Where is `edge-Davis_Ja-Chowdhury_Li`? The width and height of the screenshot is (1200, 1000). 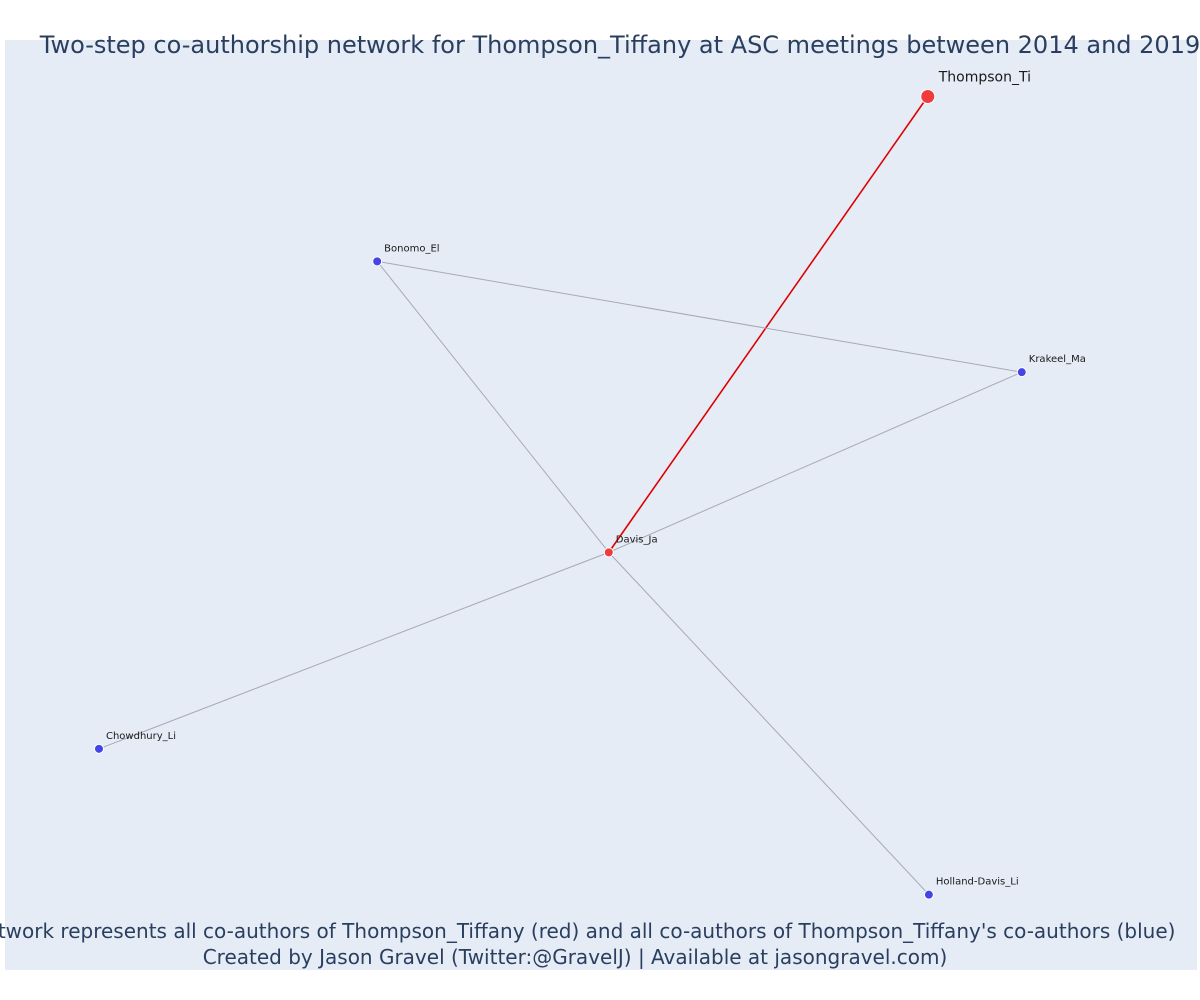
edge-Davis_Ja-Chowdhury_Li is located at coordinates (353, 650).